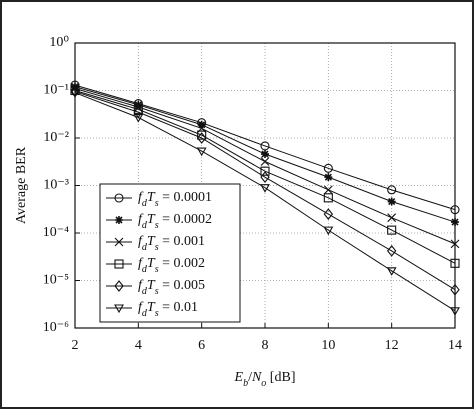  I want to click on legend-label: fdTs = 0.001, so click(171, 243).